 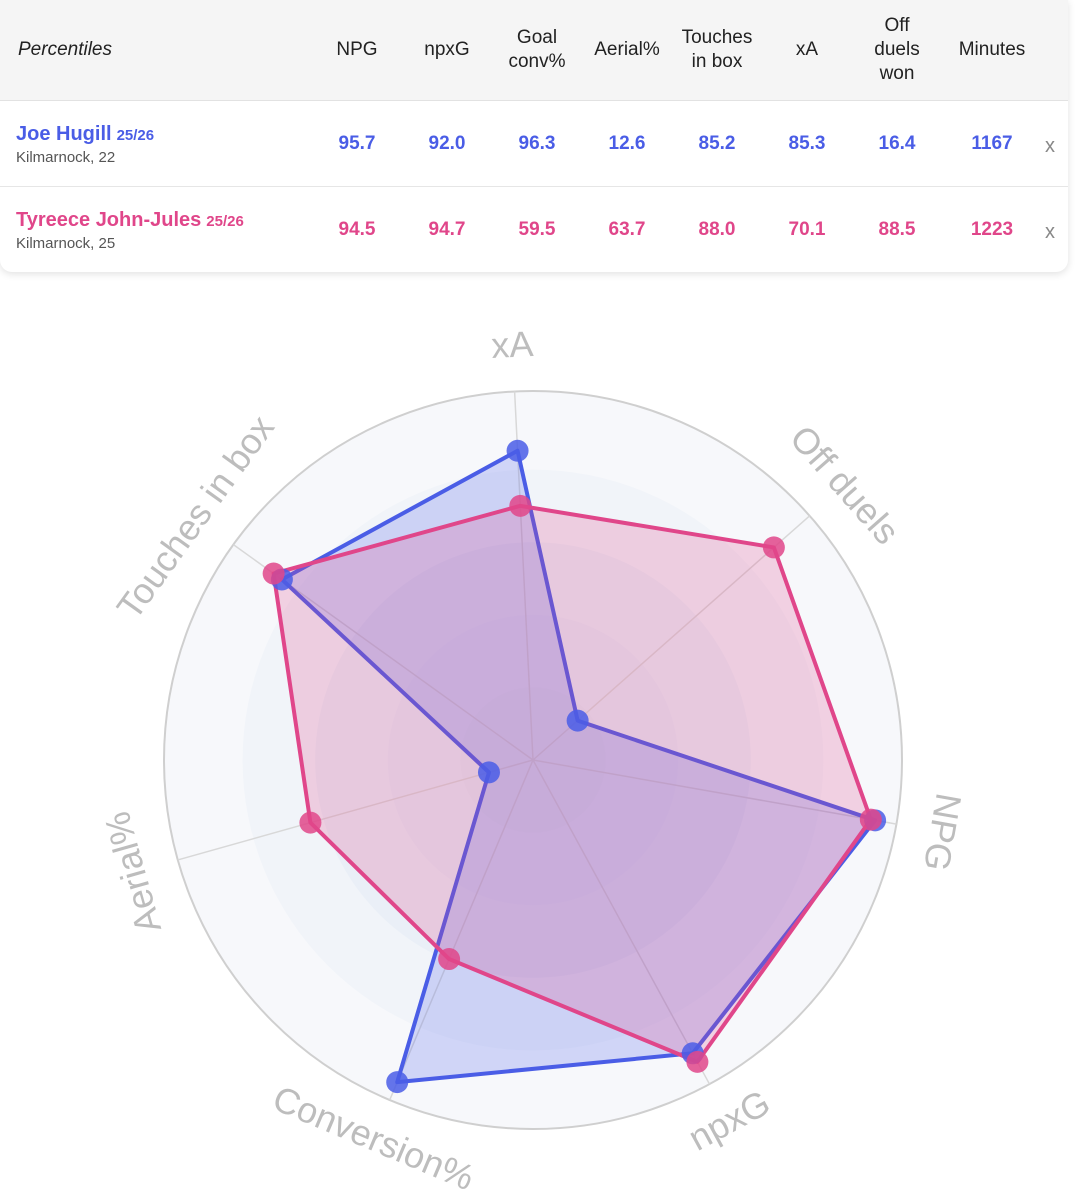 I want to click on stat-value: 94.5, so click(x=357, y=229).